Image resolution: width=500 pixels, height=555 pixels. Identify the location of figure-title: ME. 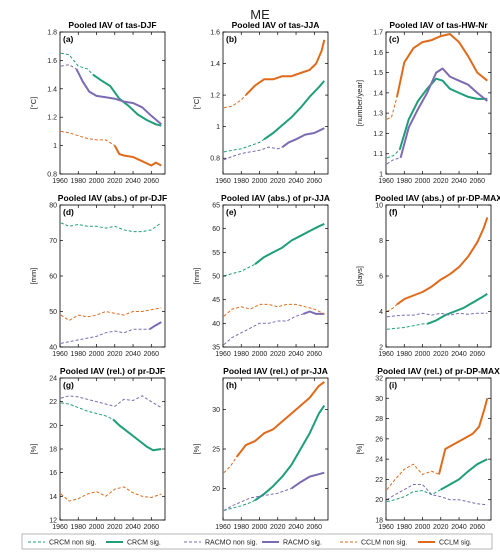
(260, 14).